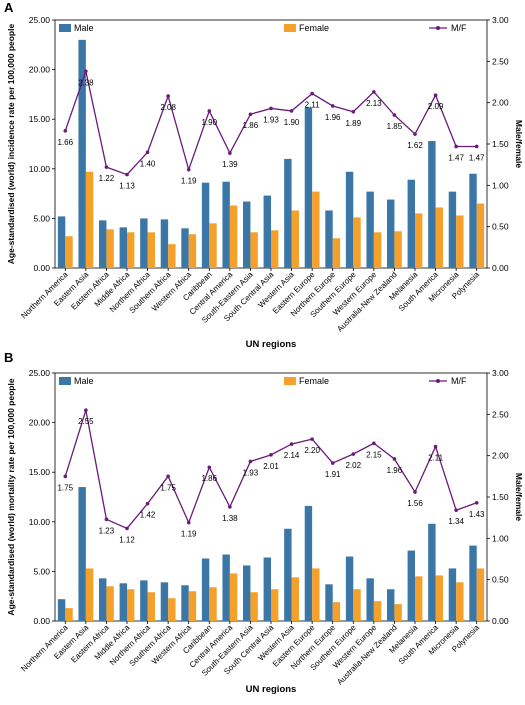 The height and width of the screenshot is (705, 525). What do you see at coordinates (500, 497) in the screenshot?
I see `y2-tick-label: 1.50` at bounding box center [500, 497].